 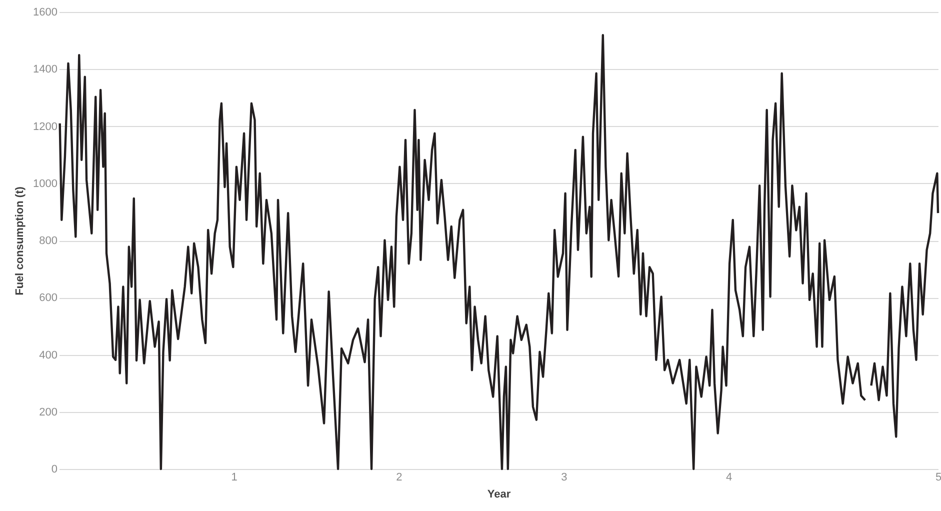 What do you see at coordinates (729, 478) in the screenshot?
I see `x-tick-label: 4` at bounding box center [729, 478].